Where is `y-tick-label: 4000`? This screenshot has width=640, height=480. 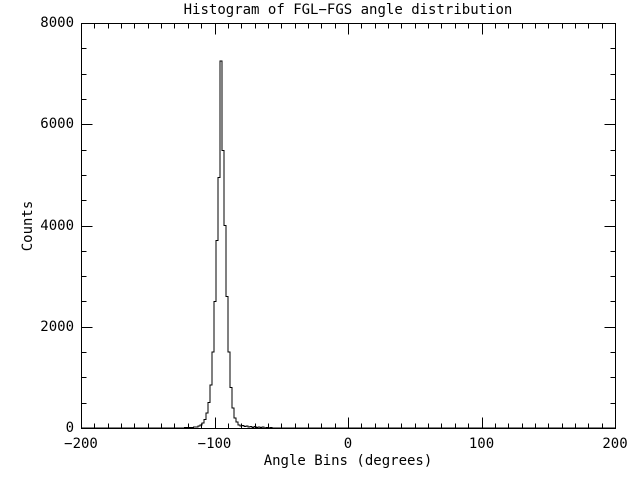 y-tick-label: 4000 is located at coordinates (57, 225).